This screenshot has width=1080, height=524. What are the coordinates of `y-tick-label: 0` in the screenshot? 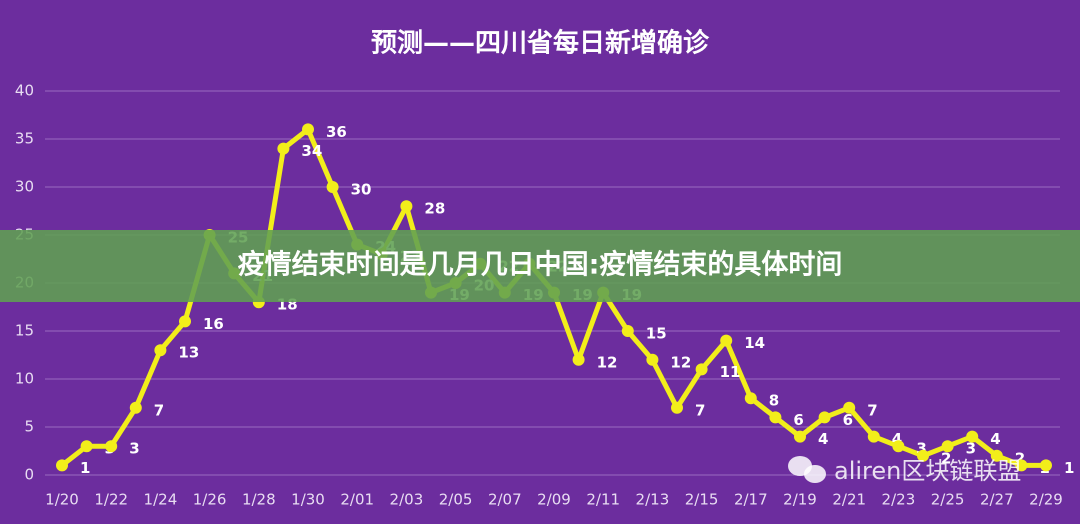 It's located at (29, 475).